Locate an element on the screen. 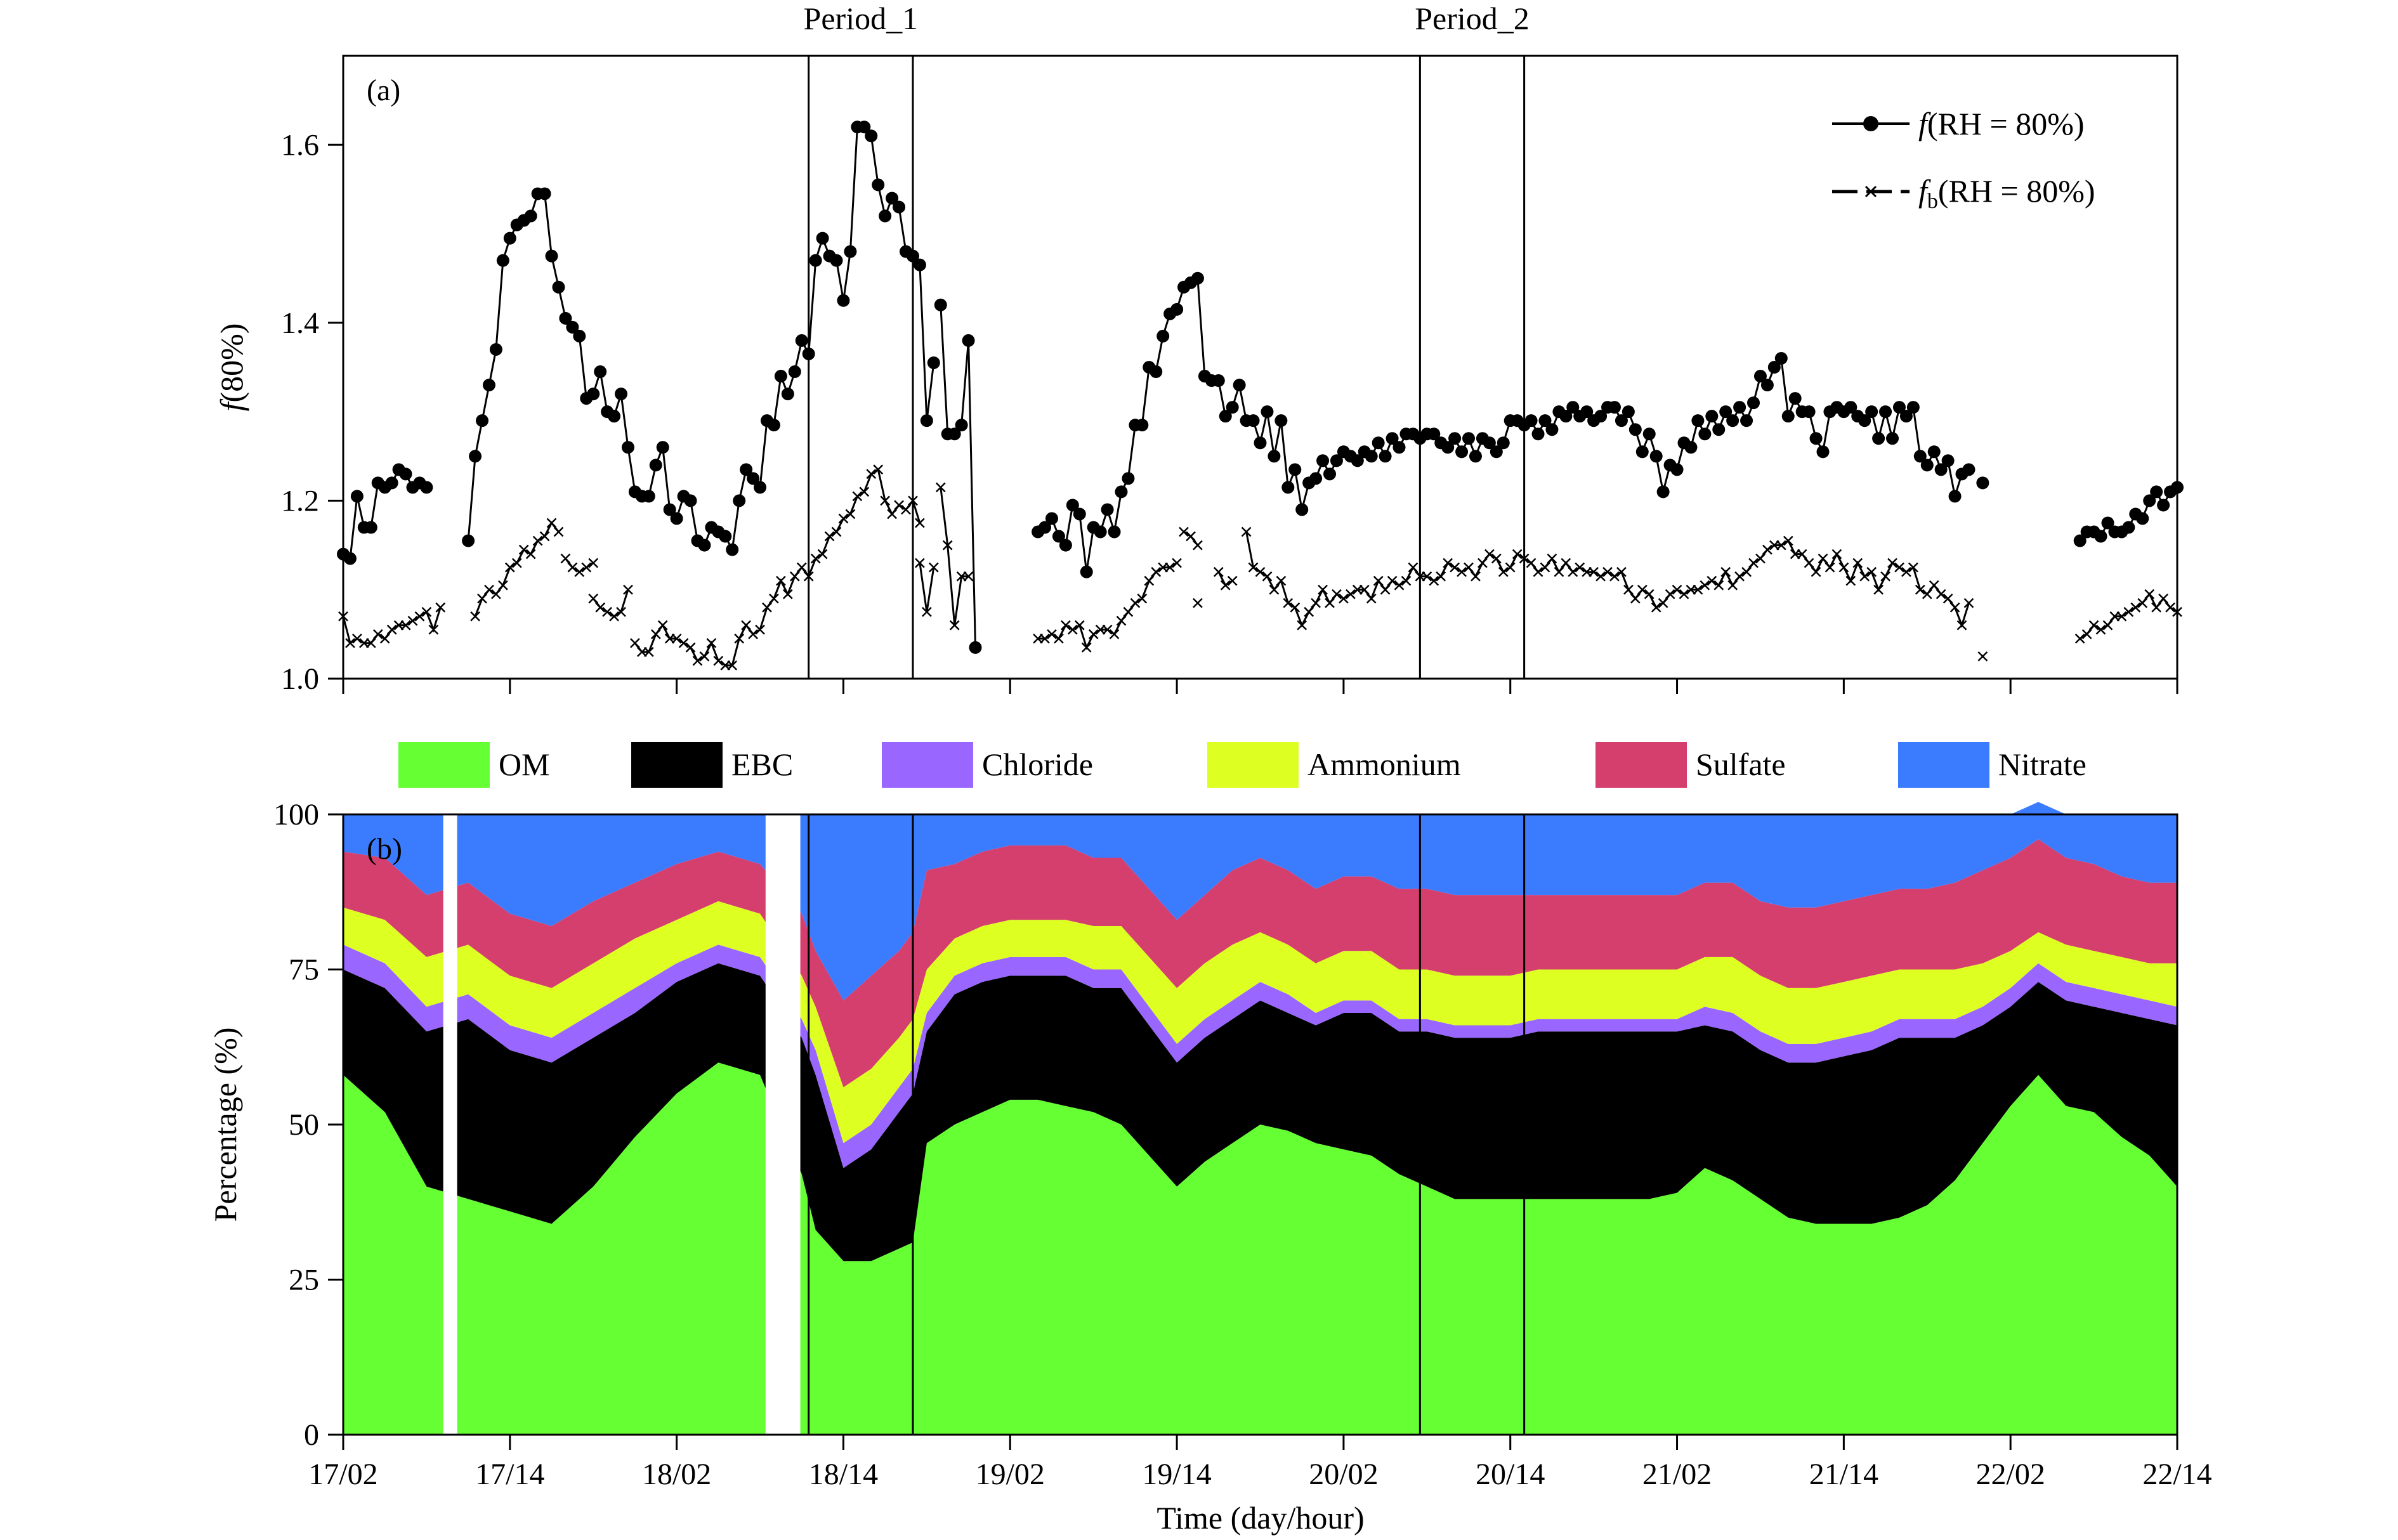 Image resolution: width=2398 pixels, height=1540 pixels. area-ebc is located at coordinates (1260, 1112).